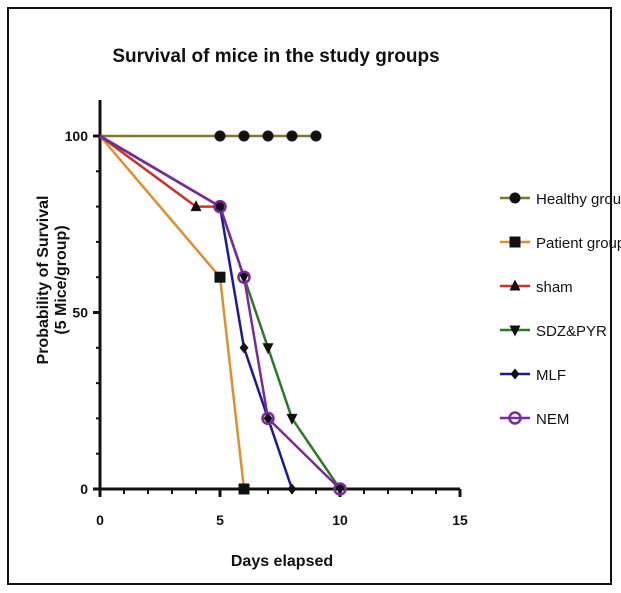  Describe the element at coordinates (196, 206) in the screenshot. I see `data-point-sham` at that location.